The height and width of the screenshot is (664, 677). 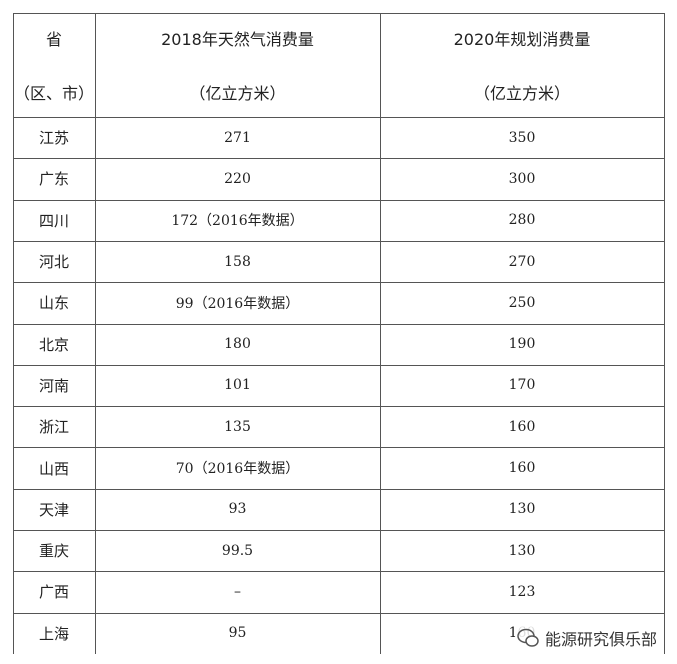 What do you see at coordinates (237, 261) in the screenshot?
I see `table-cell: 158` at bounding box center [237, 261].